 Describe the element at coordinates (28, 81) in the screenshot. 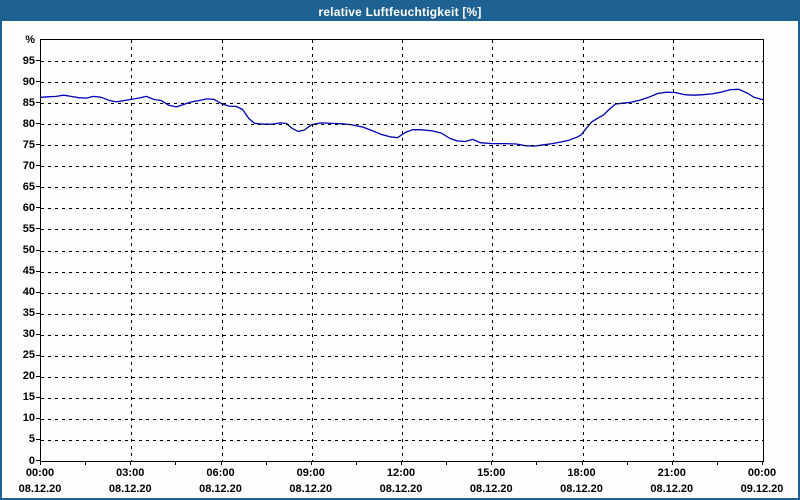

I see `y-tick-label: 90` at that location.